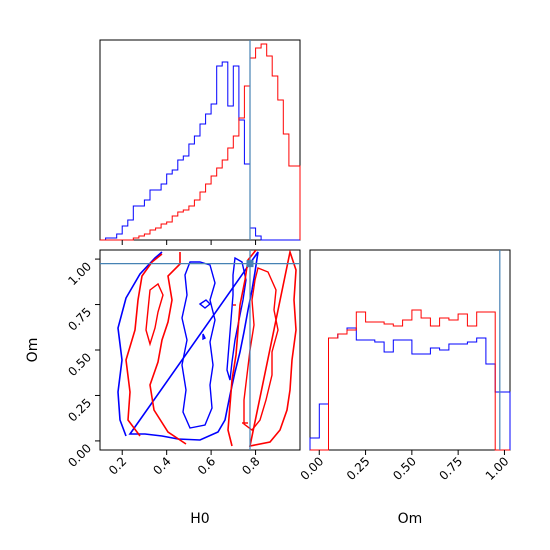  What do you see at coordinates (79, 410) in the screenshot?
I see `contour-ytick-label: 0.25` at bounding box center [79, 410].